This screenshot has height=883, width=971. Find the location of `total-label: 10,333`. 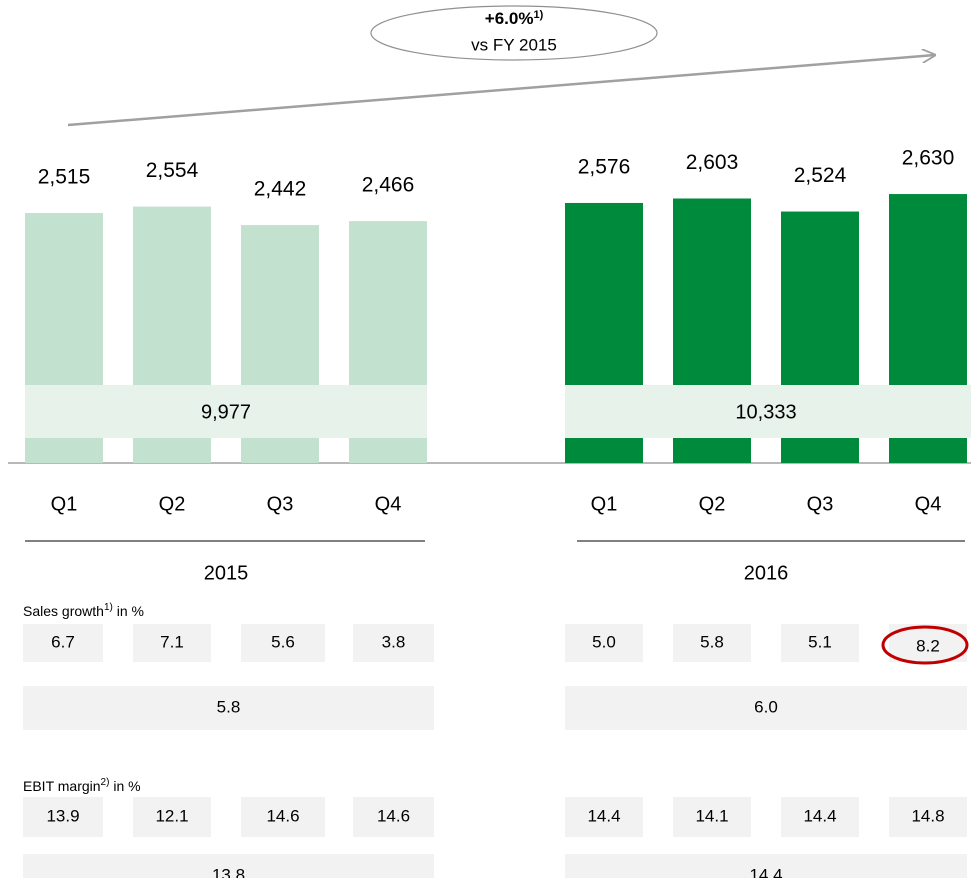

total-label: 10,333 is located at coordinates (765, 412).